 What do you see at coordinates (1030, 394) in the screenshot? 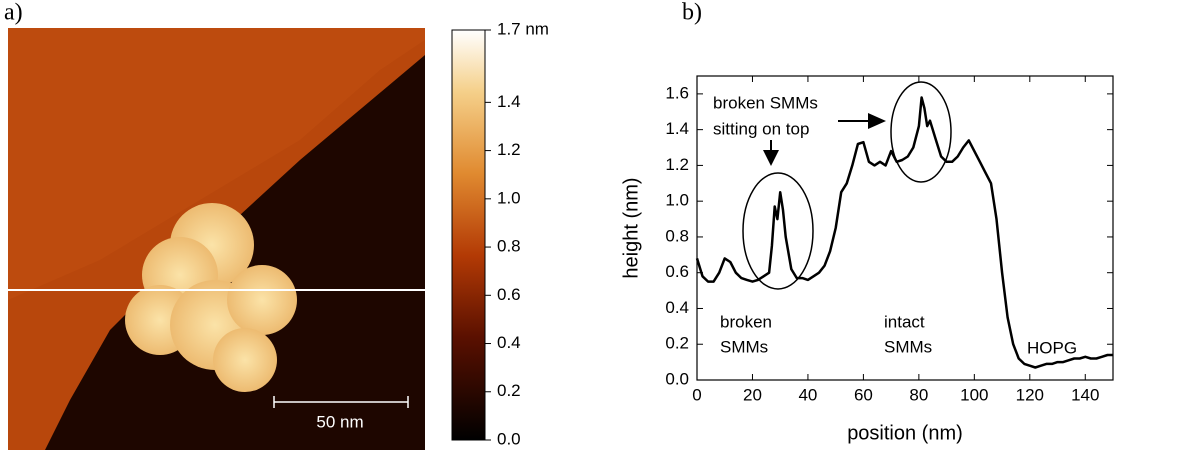
I see `x-tick-label: 120` at bounding box center [1030, 394].